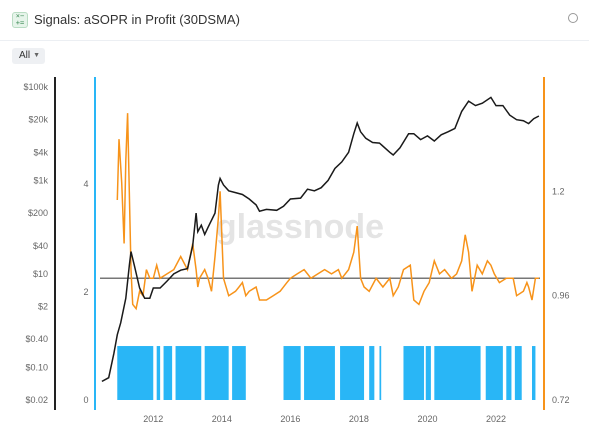 The height and width of the screenshot is (440, 589). What do you see at coordinates (40, 246) in the screenshot?
I see `price-tick-label: $40` at bounding box center [40, 246].